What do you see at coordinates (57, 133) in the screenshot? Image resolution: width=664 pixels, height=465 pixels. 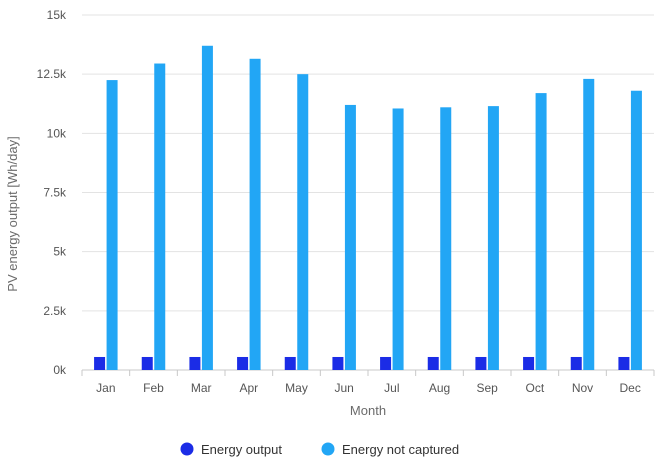 I see `y-tick-label: 10k` at bounding box center [57, 133].